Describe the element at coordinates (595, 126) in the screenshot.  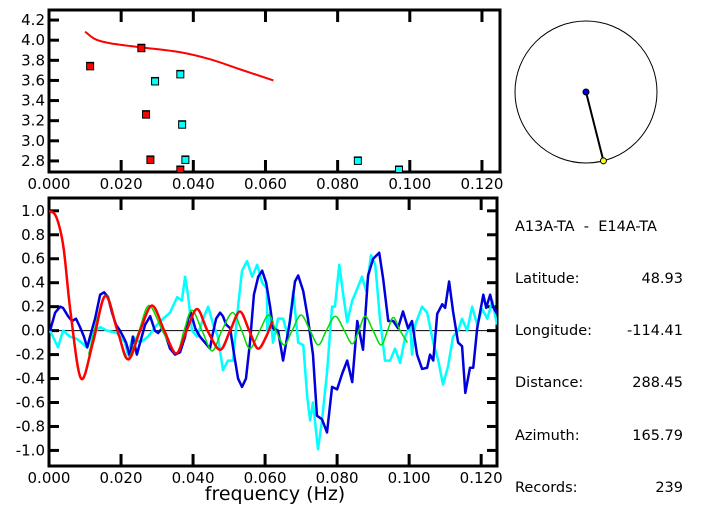
I see `azimuth-line` at that location.